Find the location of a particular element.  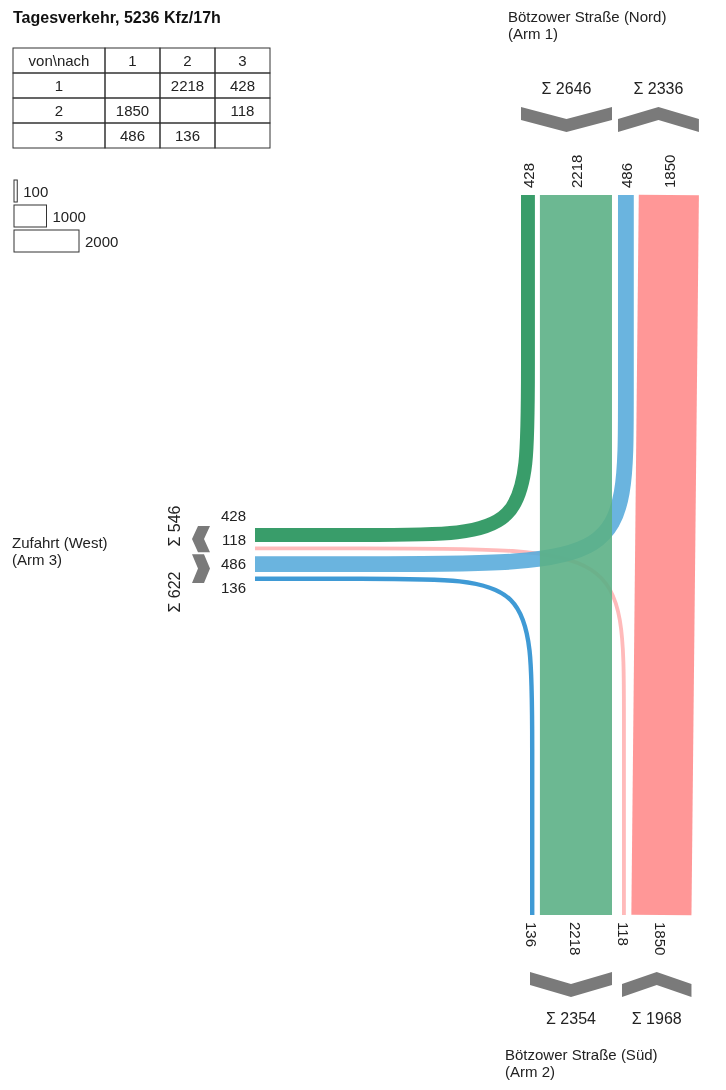

category-label: 3 is located at coordinates (59, 135).